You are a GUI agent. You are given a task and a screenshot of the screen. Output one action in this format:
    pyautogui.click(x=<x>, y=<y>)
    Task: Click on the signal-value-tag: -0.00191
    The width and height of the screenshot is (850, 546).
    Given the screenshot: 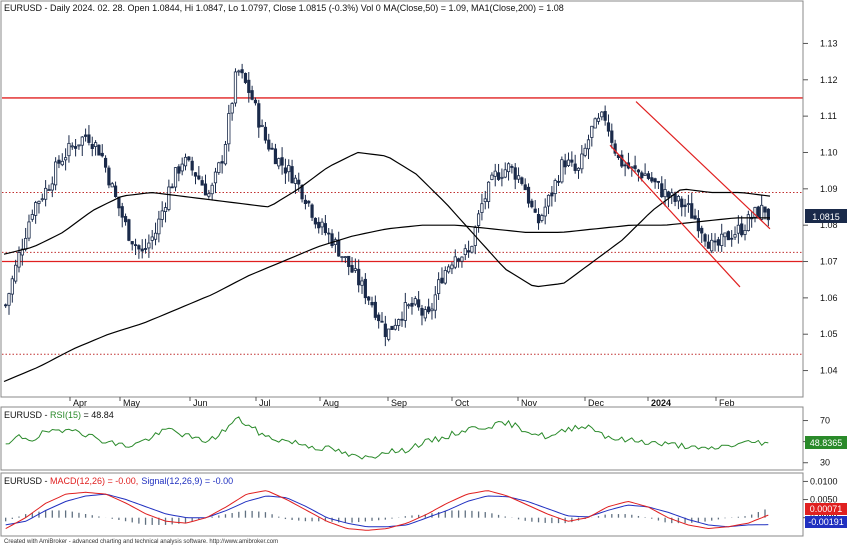 What is the action you would take?
    pyautogui.click(x=826, y=522)
    